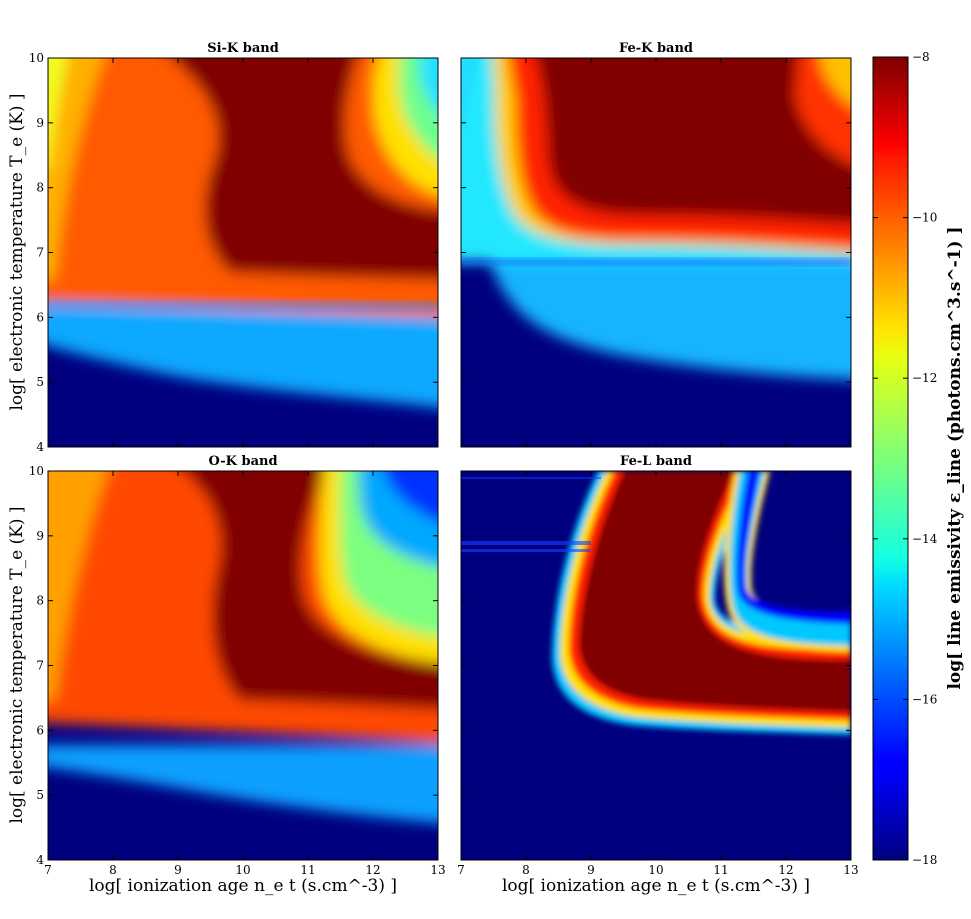  What do you see at coordinates (890, 458) in the screenshot?
I see `colorbar-gradient` at bounding box center [890, 458].